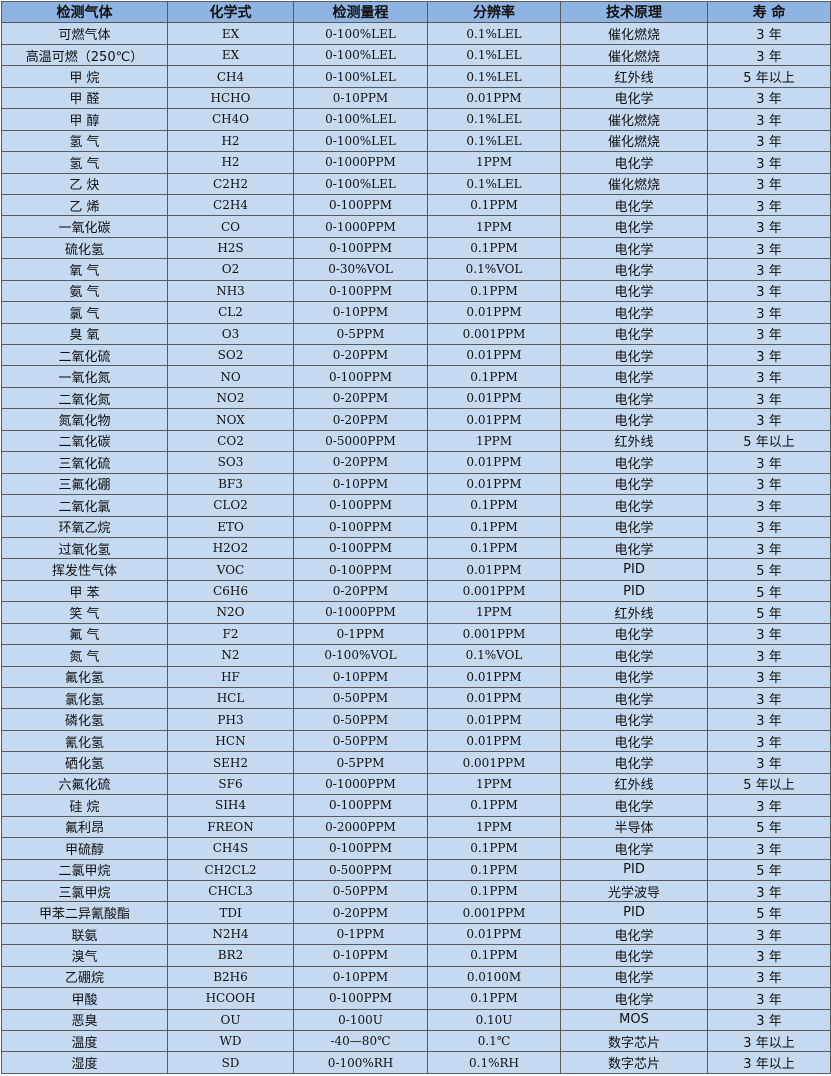  I want to click on table-row: 磷化氢 PH3 0-50PPM 0.01PPM 电化学 3 年, so click(416, 719).